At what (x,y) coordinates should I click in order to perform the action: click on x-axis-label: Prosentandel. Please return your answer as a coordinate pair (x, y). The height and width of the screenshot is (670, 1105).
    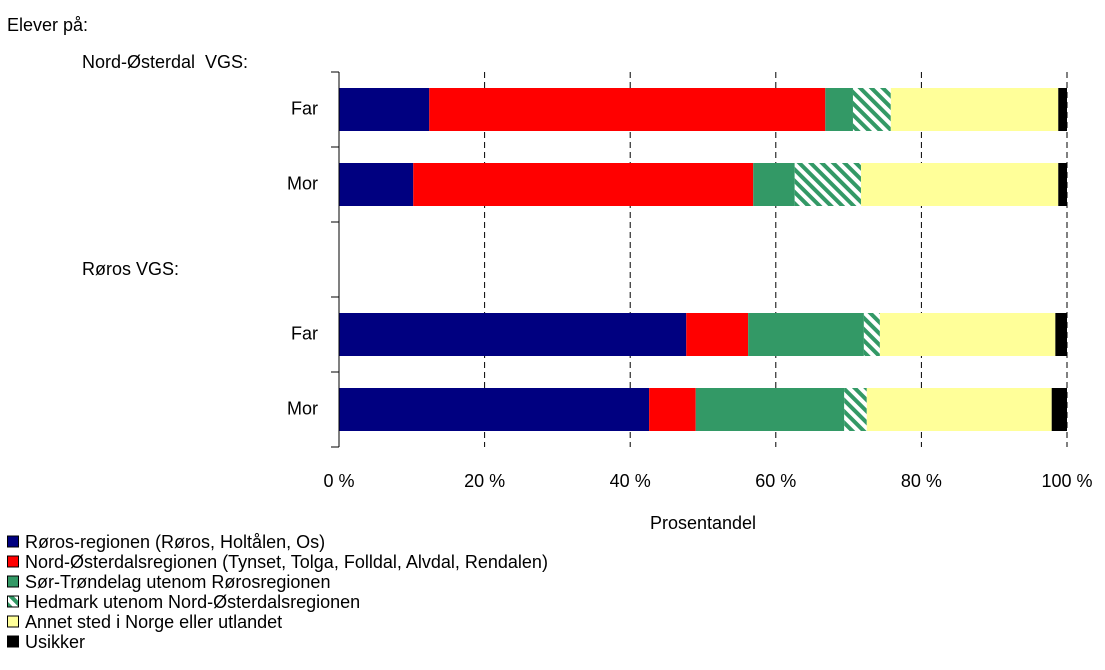
    Looking at the image, I should click on (703, 523).